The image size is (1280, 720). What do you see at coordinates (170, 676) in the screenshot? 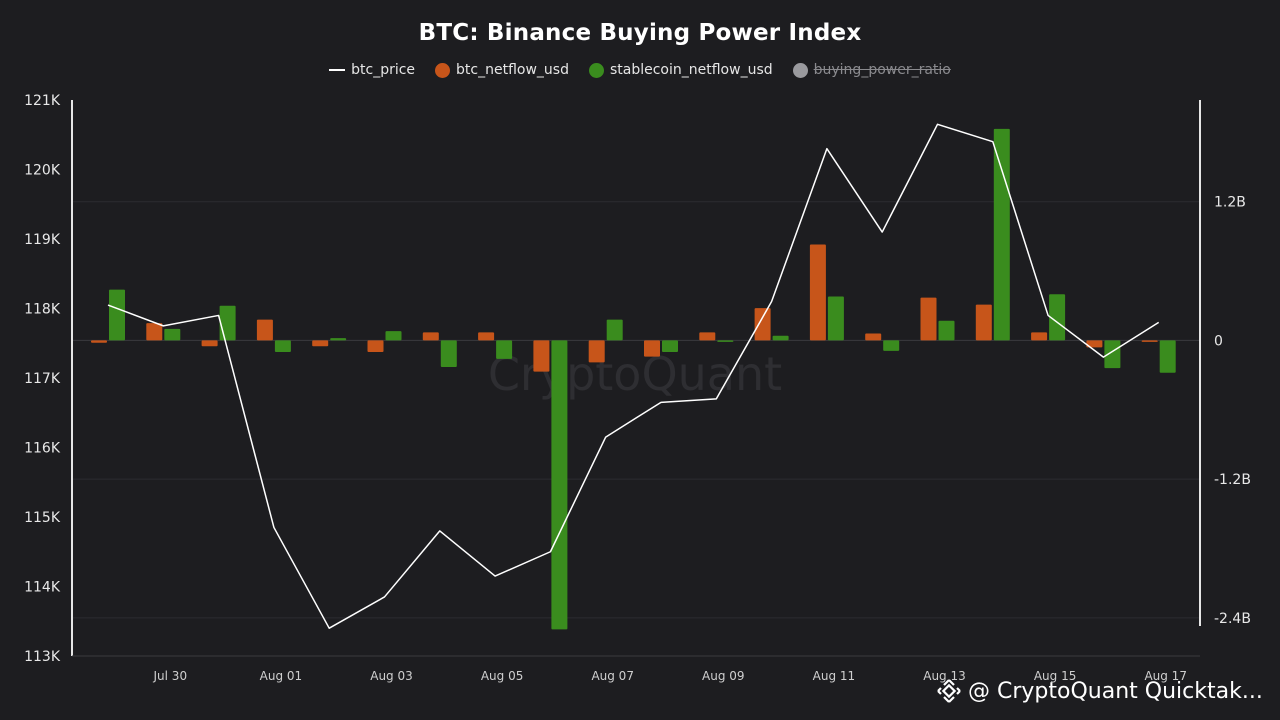
I see `x-tick-label: Jul 30` at bounding box center [170, 676].